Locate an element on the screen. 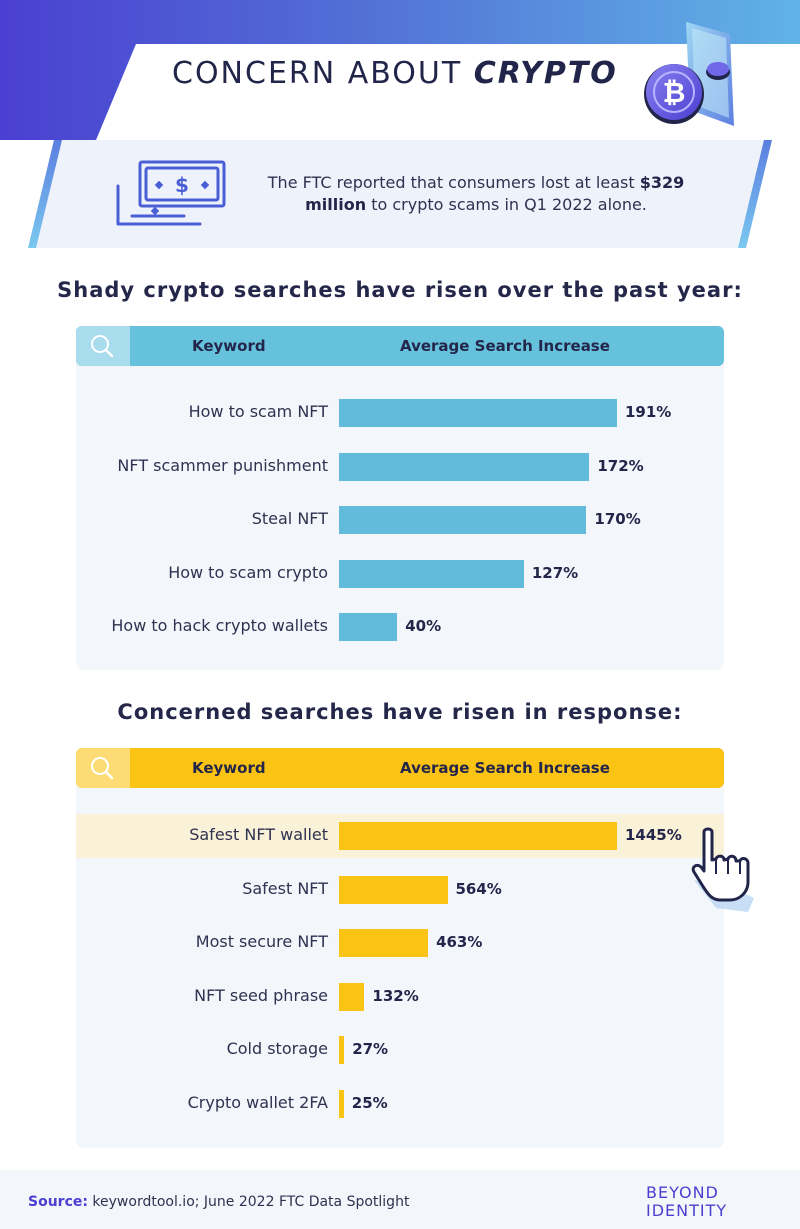  bar-value-label: 1445% is located at coordinates (653, 835).